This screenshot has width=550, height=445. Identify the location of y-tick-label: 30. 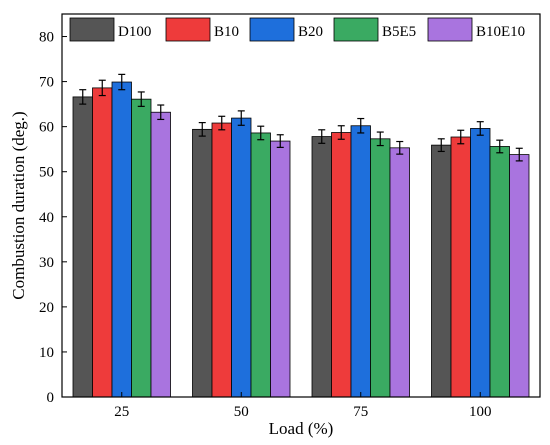
(46, 263).